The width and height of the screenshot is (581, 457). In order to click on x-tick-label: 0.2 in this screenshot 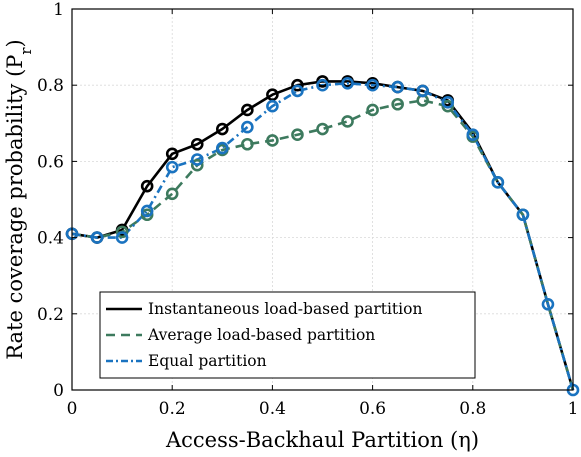, I will do `click(172, 409)`.